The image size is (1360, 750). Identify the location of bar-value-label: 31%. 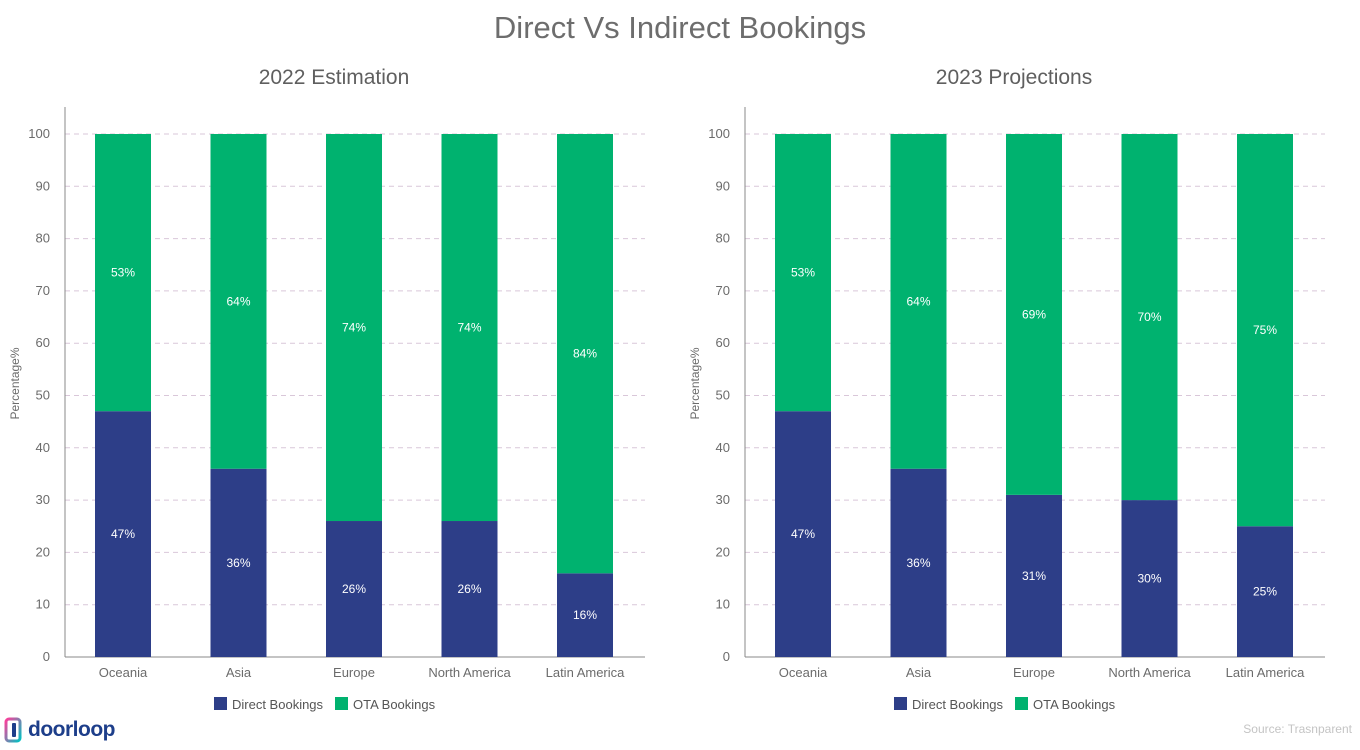
(1034, 576).